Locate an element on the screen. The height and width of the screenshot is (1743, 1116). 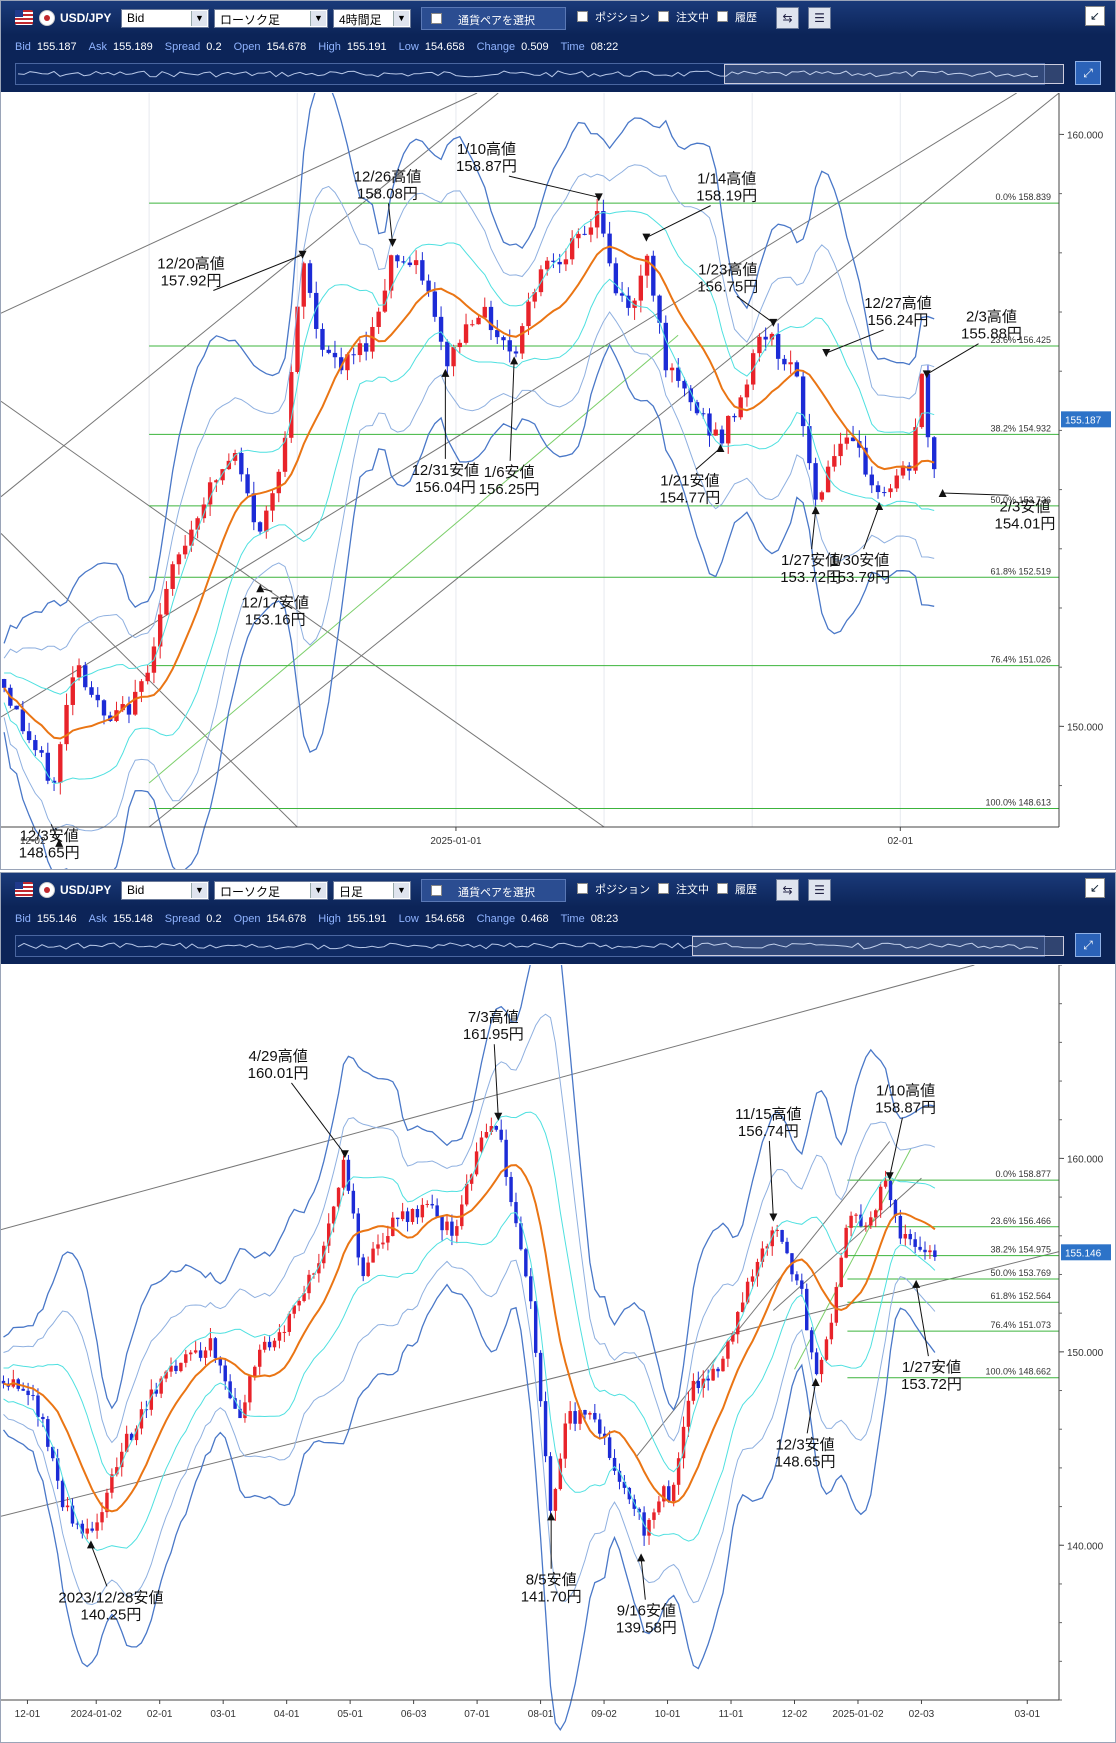
annotation-label: 1/21安値 is located at coordinates (689, 480).